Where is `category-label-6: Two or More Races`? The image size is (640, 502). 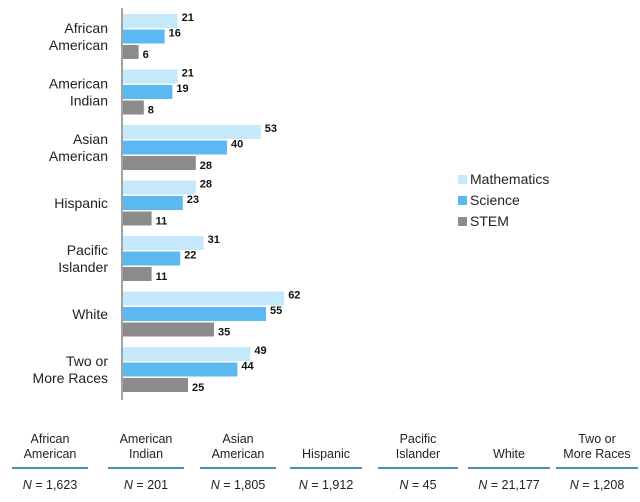 category-label-6: Two or More Races is located at coordinates (71, 369).